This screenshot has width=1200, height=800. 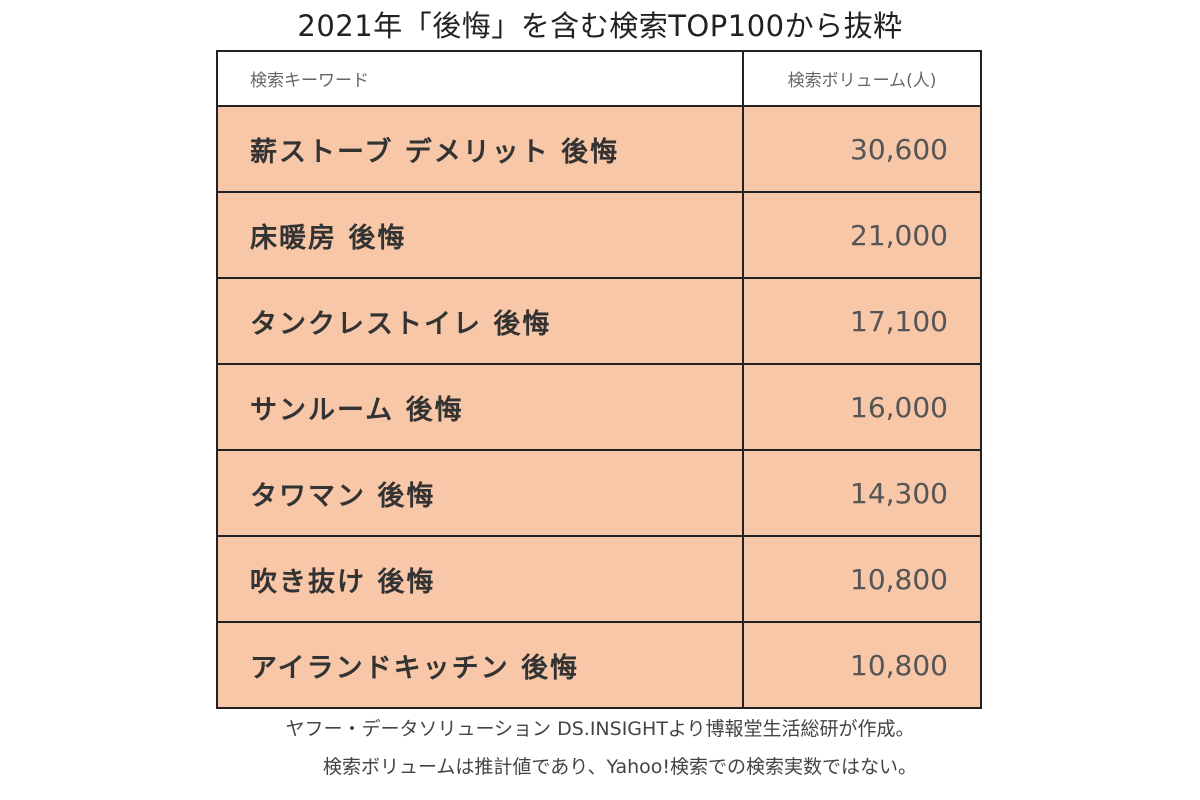 I want to click on keyword-cell: タンクレストイレ 後悔, so click(x=481, y=321).